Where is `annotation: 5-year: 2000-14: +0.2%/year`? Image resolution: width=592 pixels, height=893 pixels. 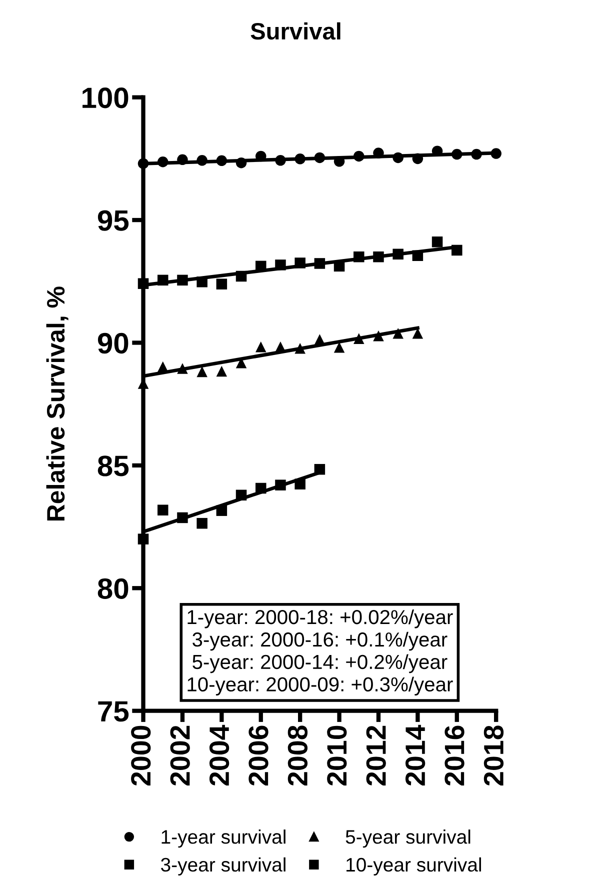 annotation: 5-year: 2000-14: +0.2%/year is located at coordinates (320, 664).